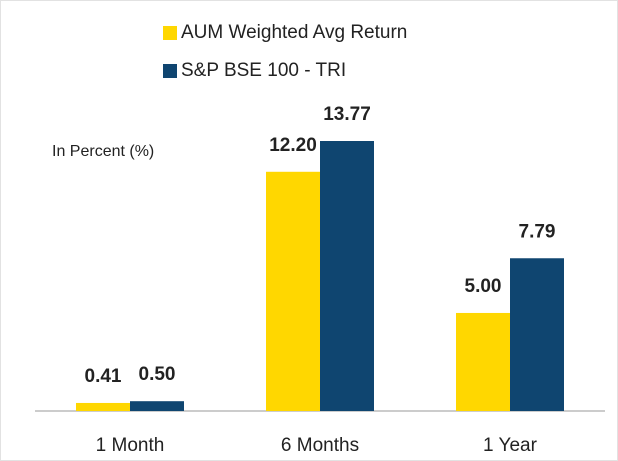  Describe the element at coordinates (263, 70) in the screenshot. I see `legend-label: S&P BSE 100 - TRI` at that location.